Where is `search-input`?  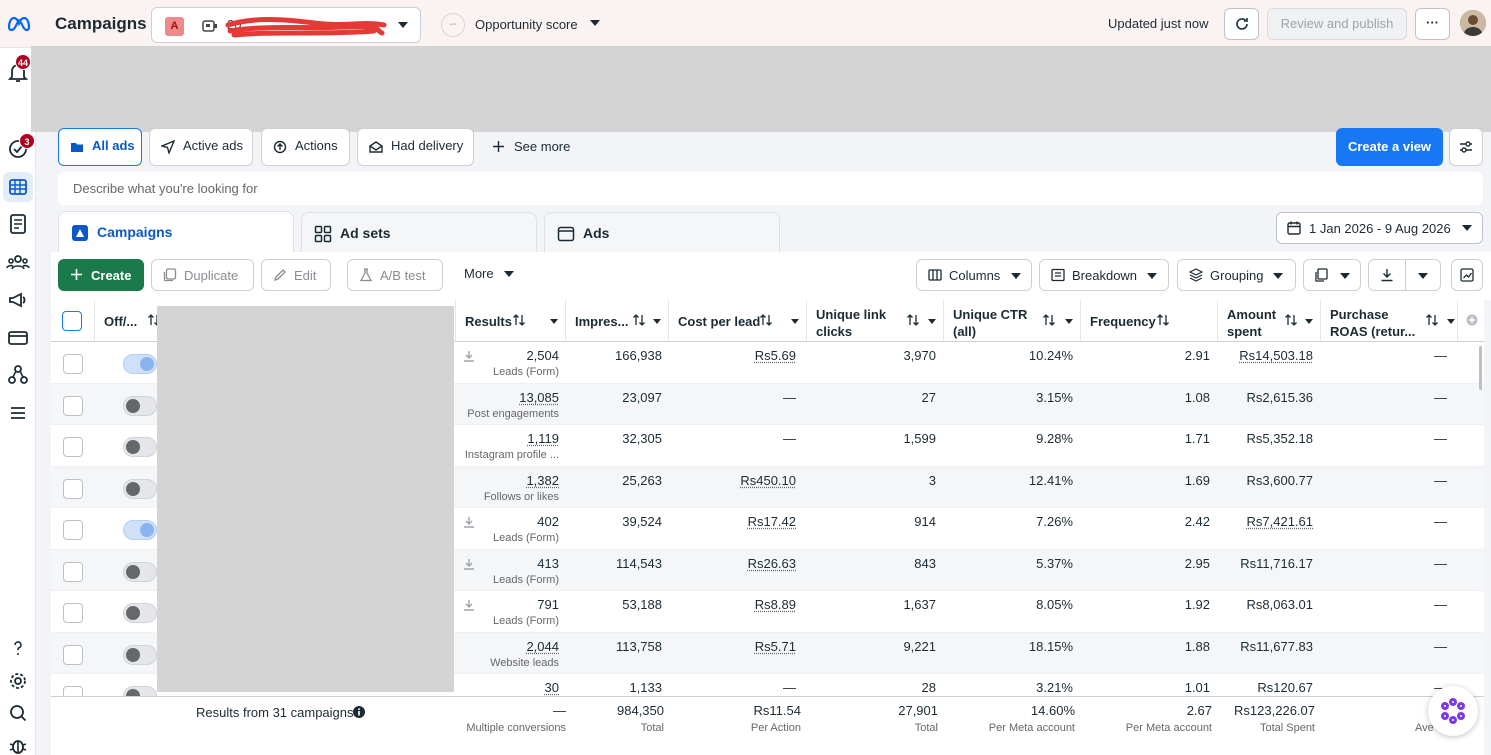 search-input is located at coordinates (770, 188).